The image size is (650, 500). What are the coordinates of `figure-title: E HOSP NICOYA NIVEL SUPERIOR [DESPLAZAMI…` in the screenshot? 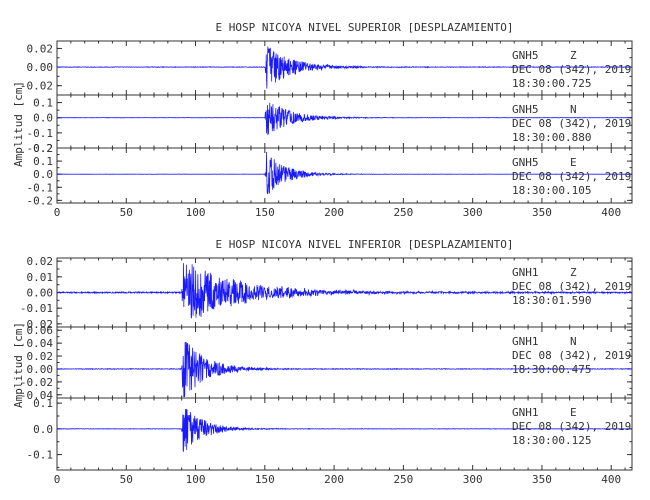 It's located at (364, 27).